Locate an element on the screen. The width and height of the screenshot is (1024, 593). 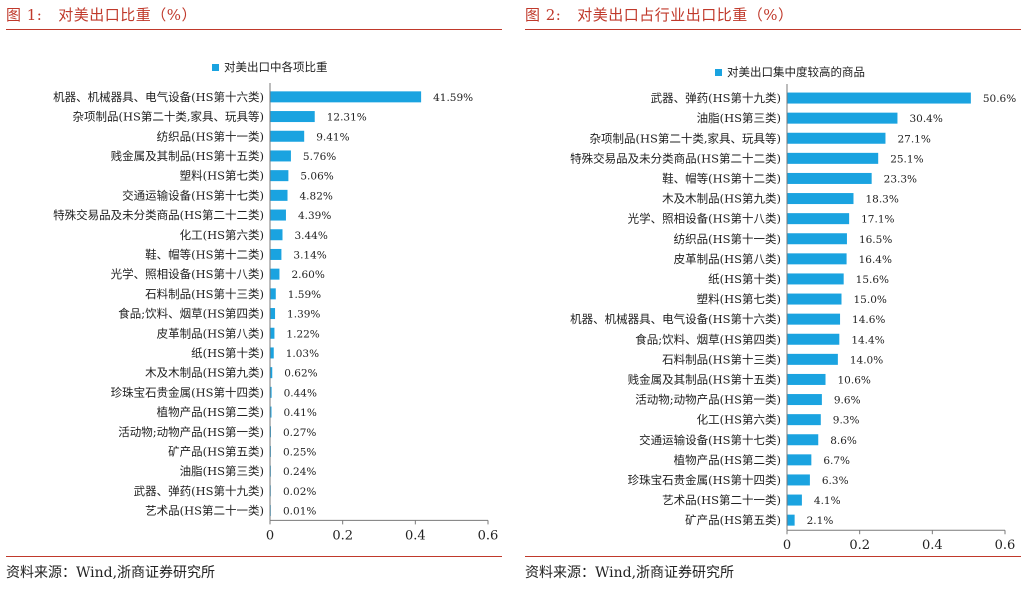
figure-2-label: 图 2: is located at coordinates (543, 15).